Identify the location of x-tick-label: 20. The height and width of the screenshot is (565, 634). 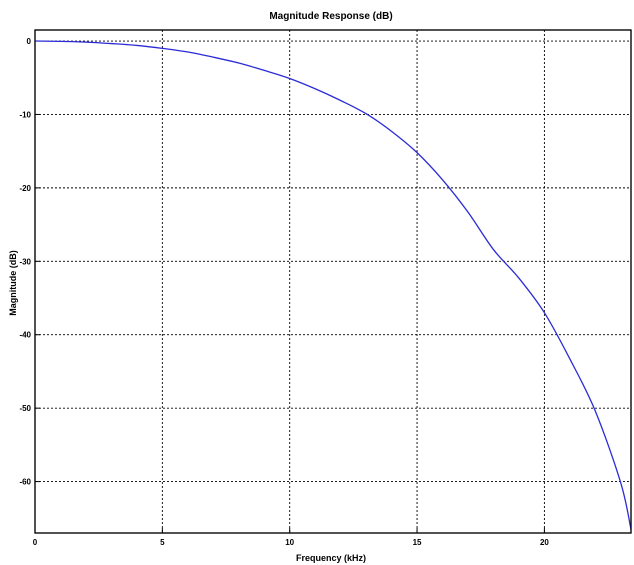
(544, 542).